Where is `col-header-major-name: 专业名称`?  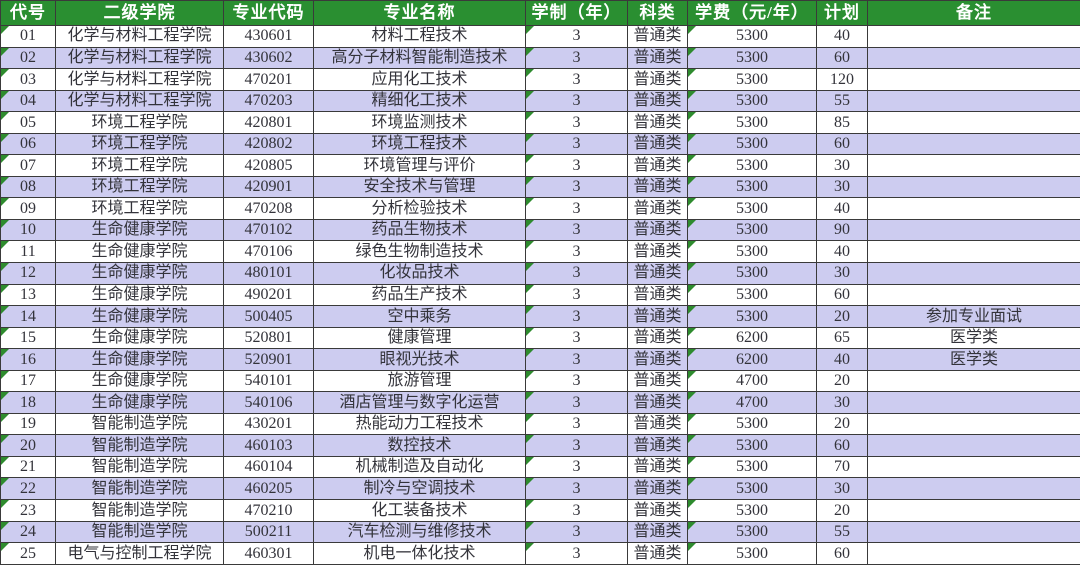
col-header-major-name: 专业名称 is located at coordinates (419, 13).